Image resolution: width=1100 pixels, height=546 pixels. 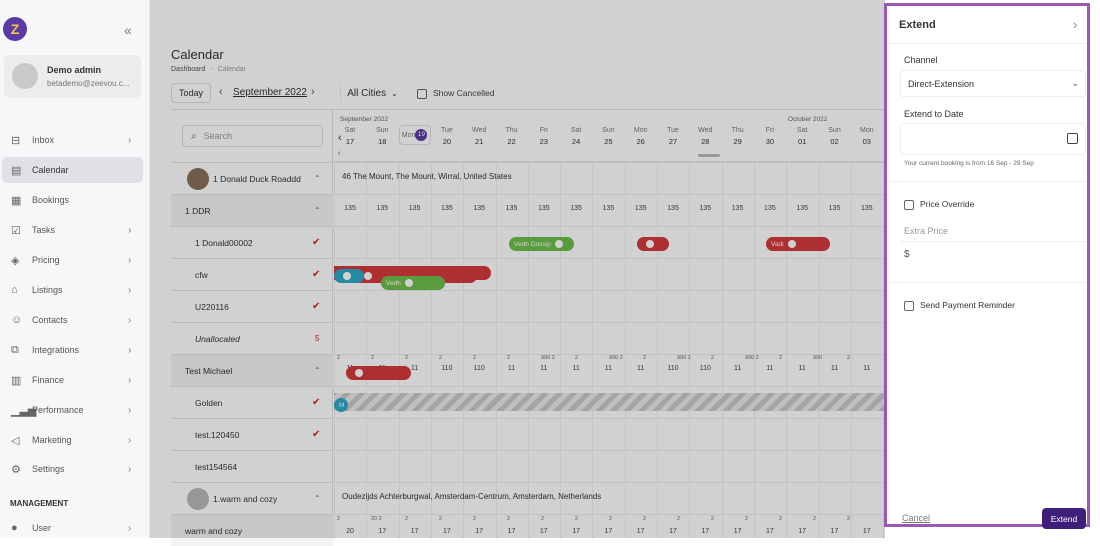 I want to click on booking-bar: Vedh Gossip, so click(x=541, y=244).